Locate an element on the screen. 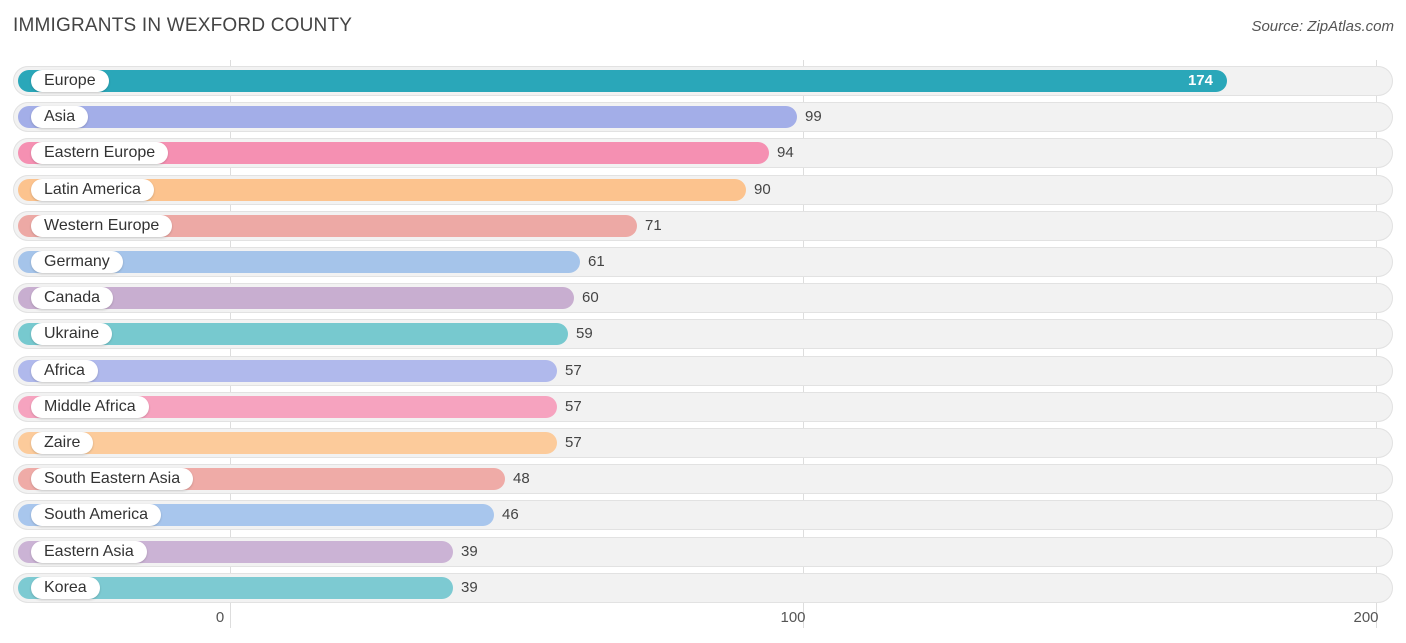 The width and height of the screenshot is (1406, 643). category-label: Middle Africa is located at coordinates (90, 407).